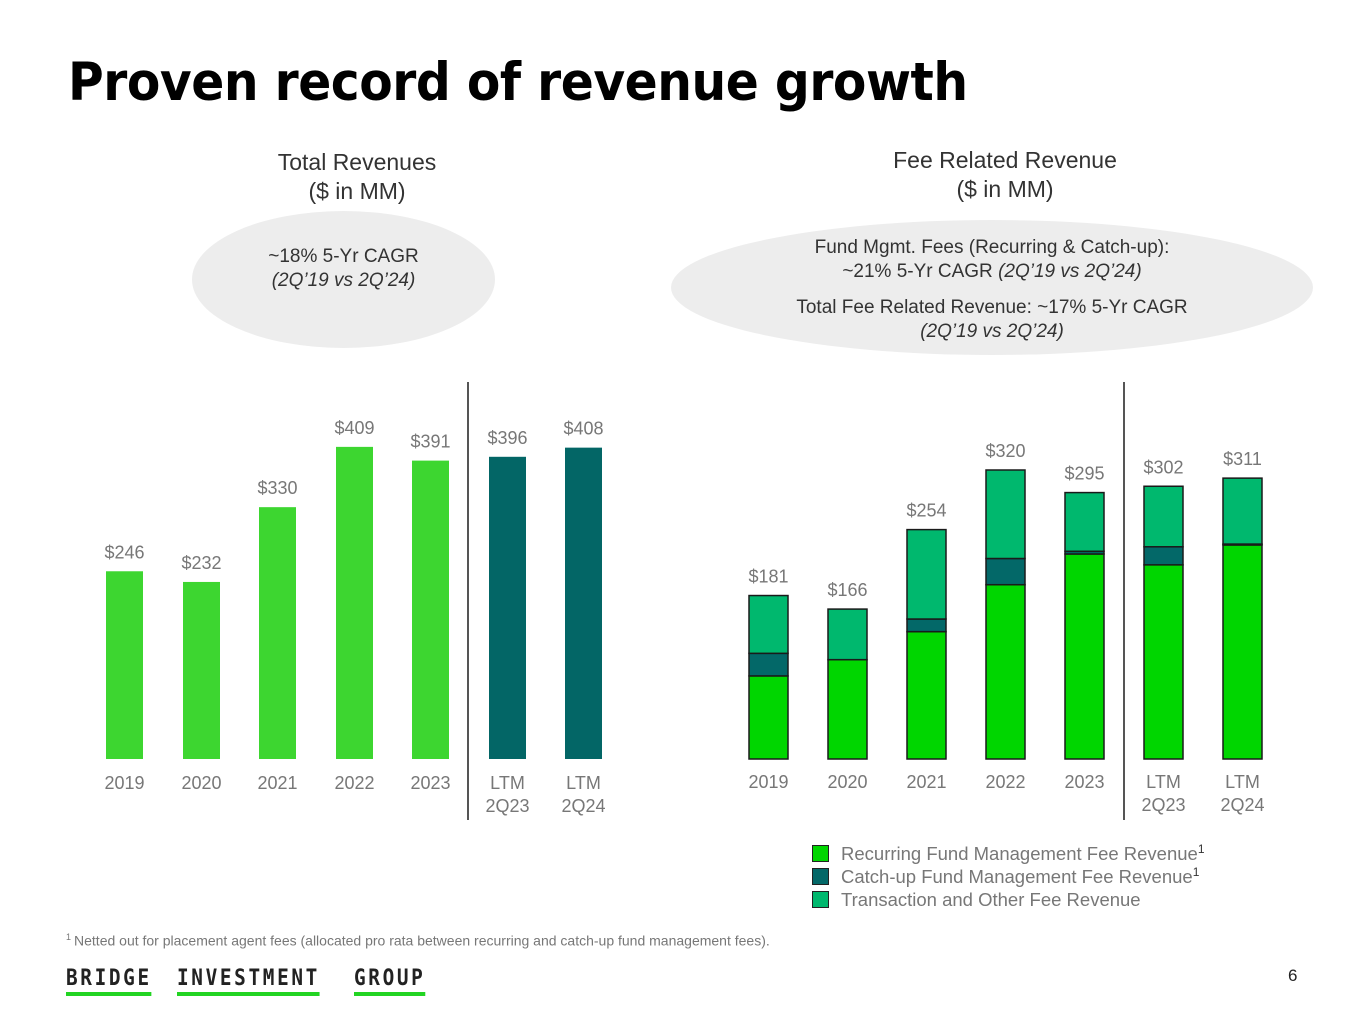  Describe the element at coordinates (1070, 271) in the screenshot. I see `fund-mgmt-cagr-period: (2Q’19 vs 2Q’24)` at that location.